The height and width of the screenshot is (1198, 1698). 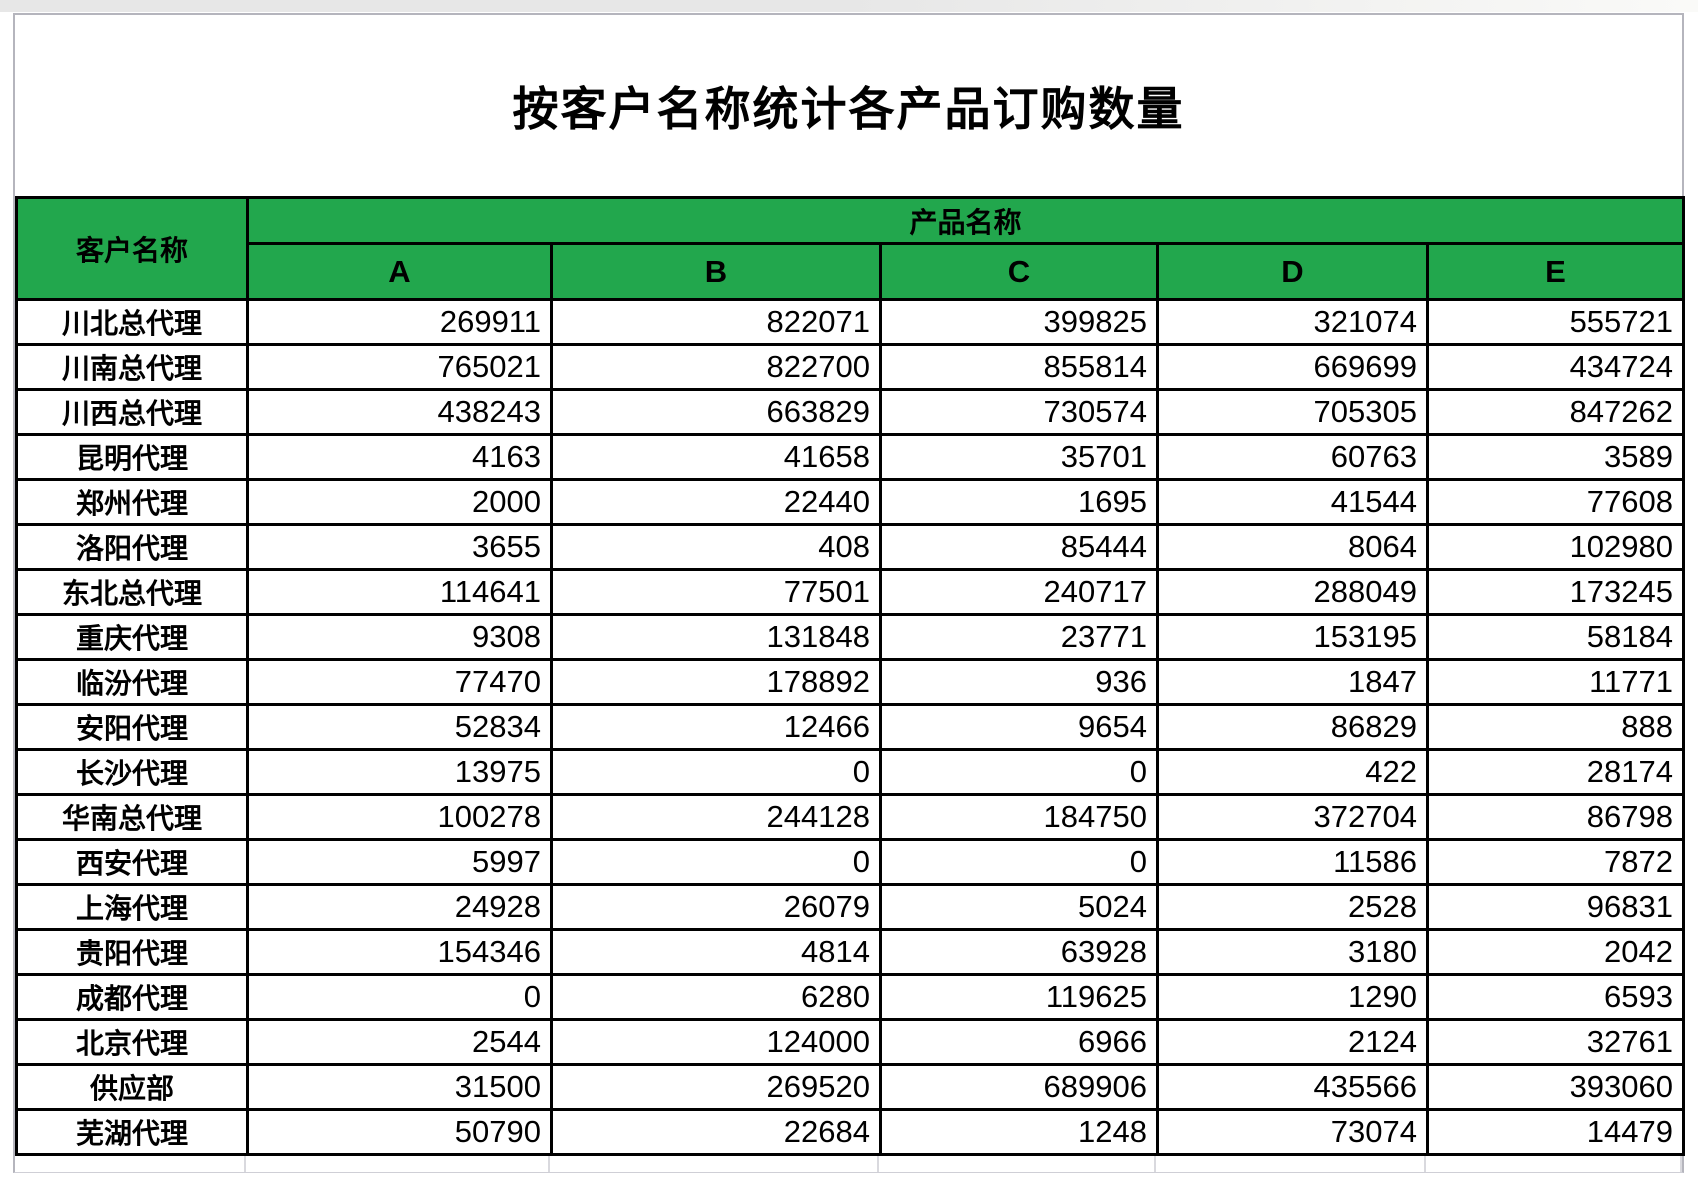 I want to click on value-cell: 422, so click(x=1292, y=772).